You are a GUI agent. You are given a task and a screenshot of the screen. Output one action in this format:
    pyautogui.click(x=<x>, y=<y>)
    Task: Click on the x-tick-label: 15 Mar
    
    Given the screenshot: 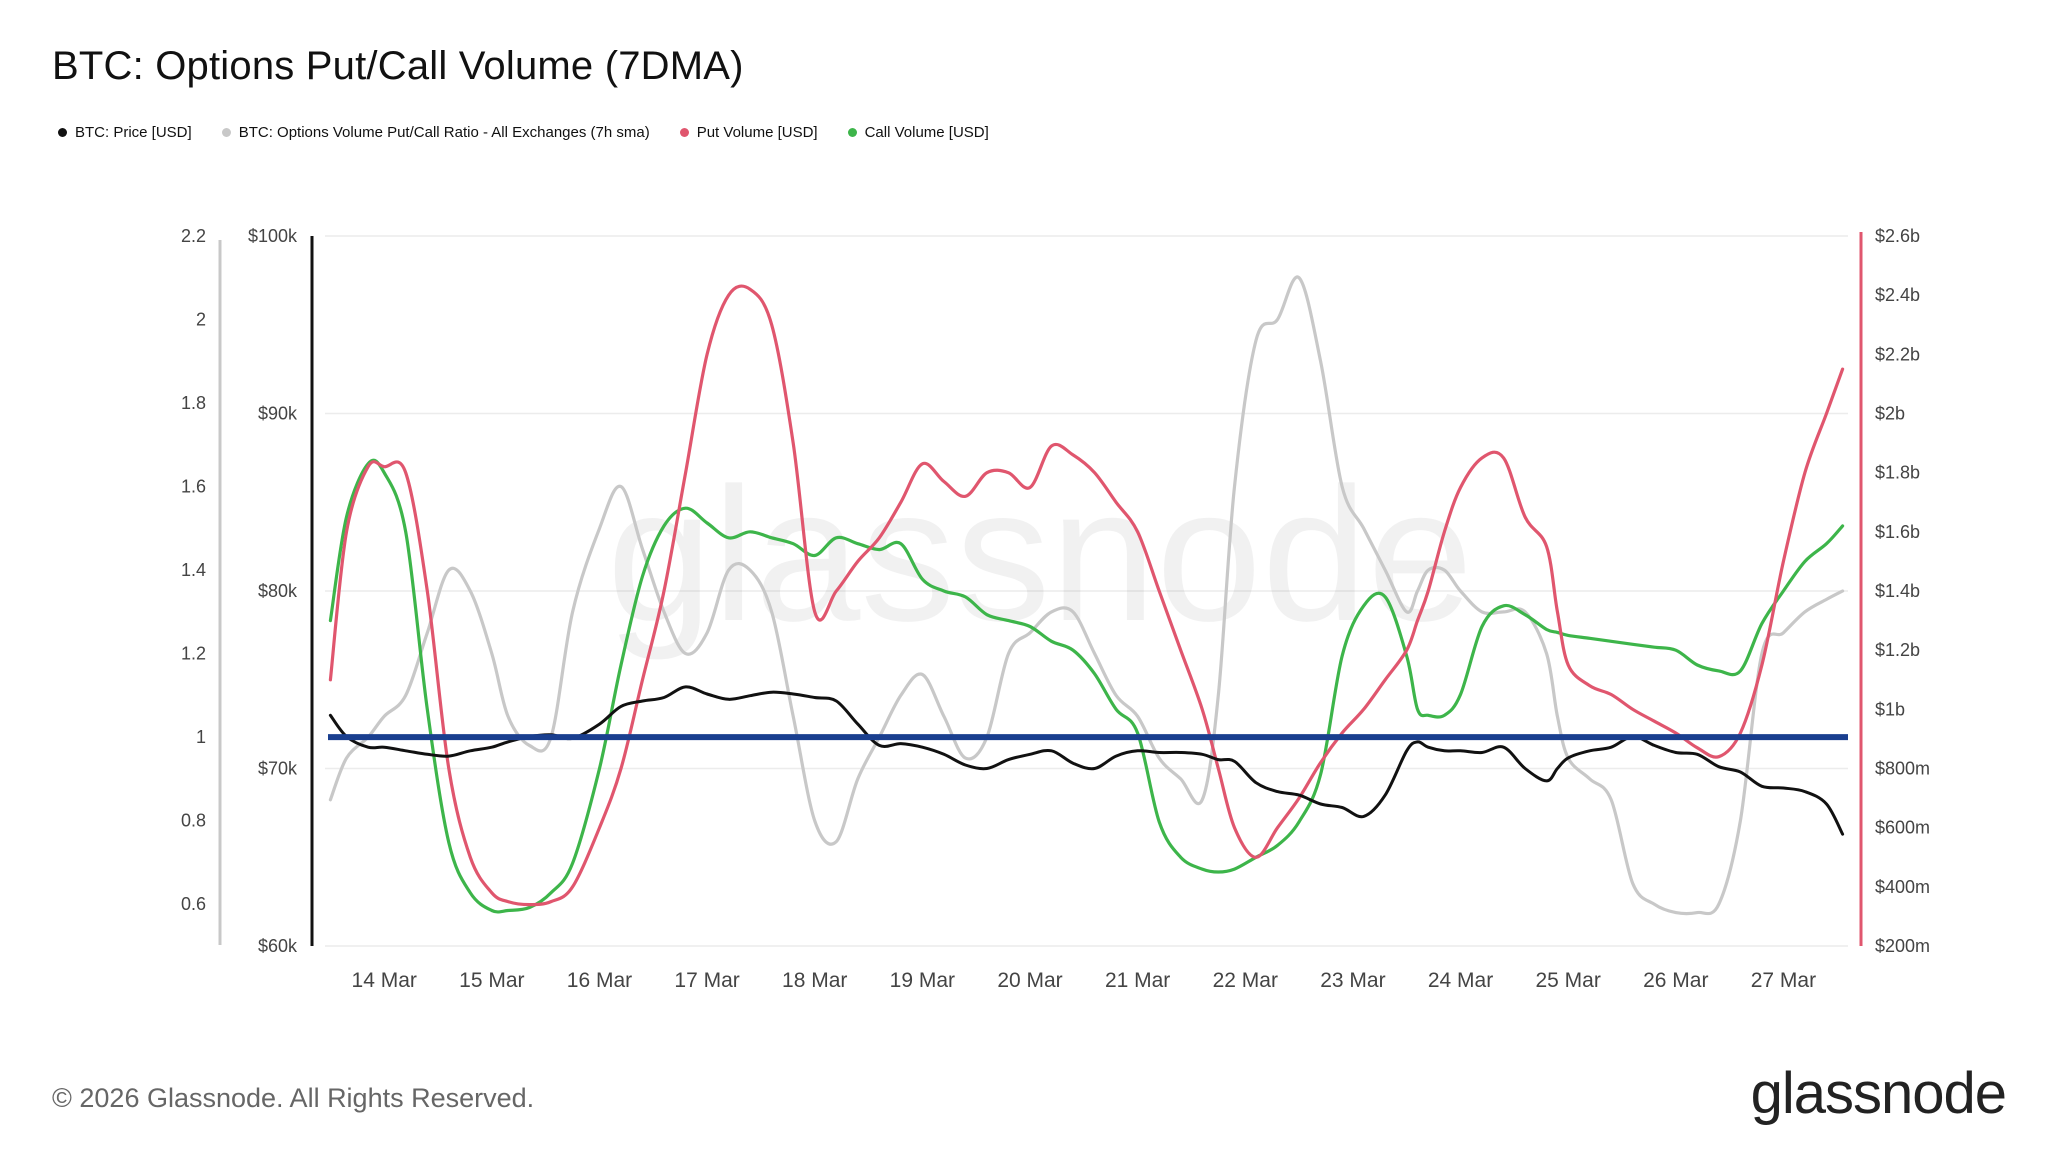 What is the action you would take?
    pyautogui.click(x=491, y=980)
    